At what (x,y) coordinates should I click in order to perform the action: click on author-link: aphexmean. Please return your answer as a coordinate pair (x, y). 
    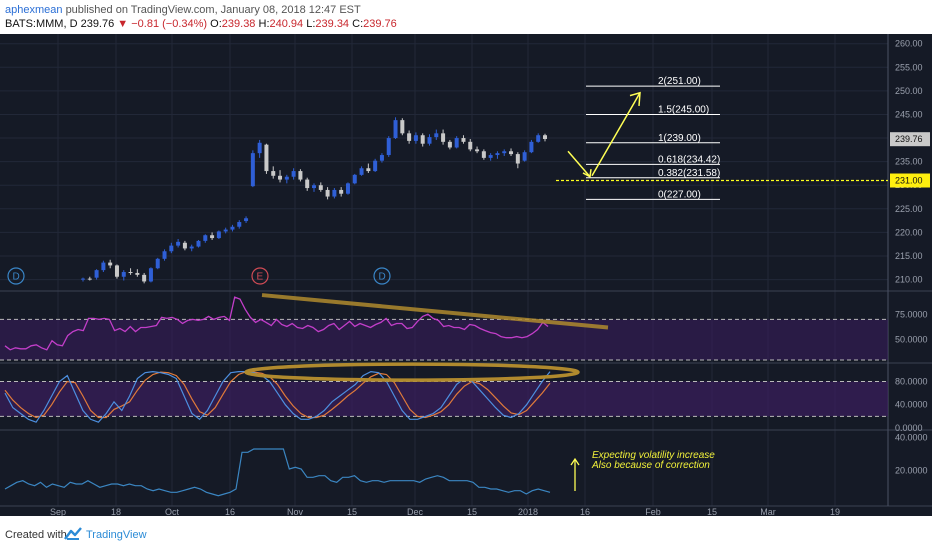
    Looking at the image, I should click on (34, 10).